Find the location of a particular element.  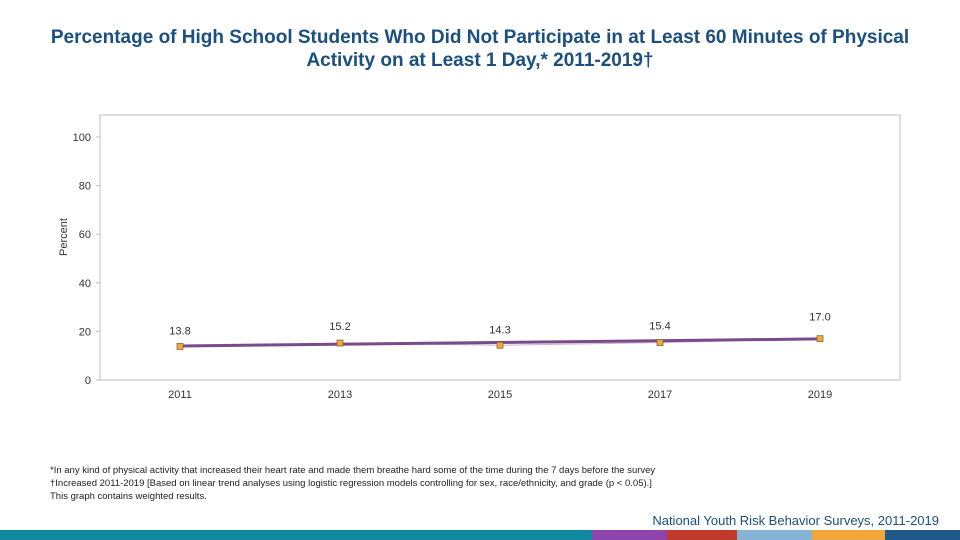

footnote-3: This graph contains weighted results. is located at coordinates (128, 496).